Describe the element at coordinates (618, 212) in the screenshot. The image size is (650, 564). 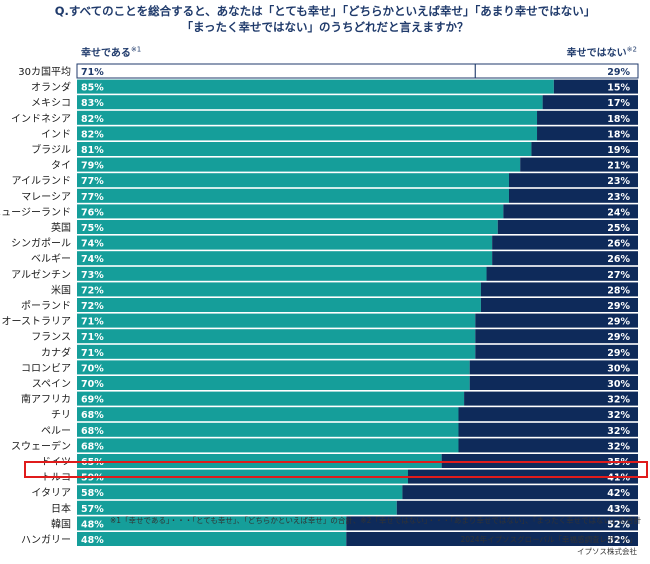
I see `data-label-unhappy: 24%` at that location.